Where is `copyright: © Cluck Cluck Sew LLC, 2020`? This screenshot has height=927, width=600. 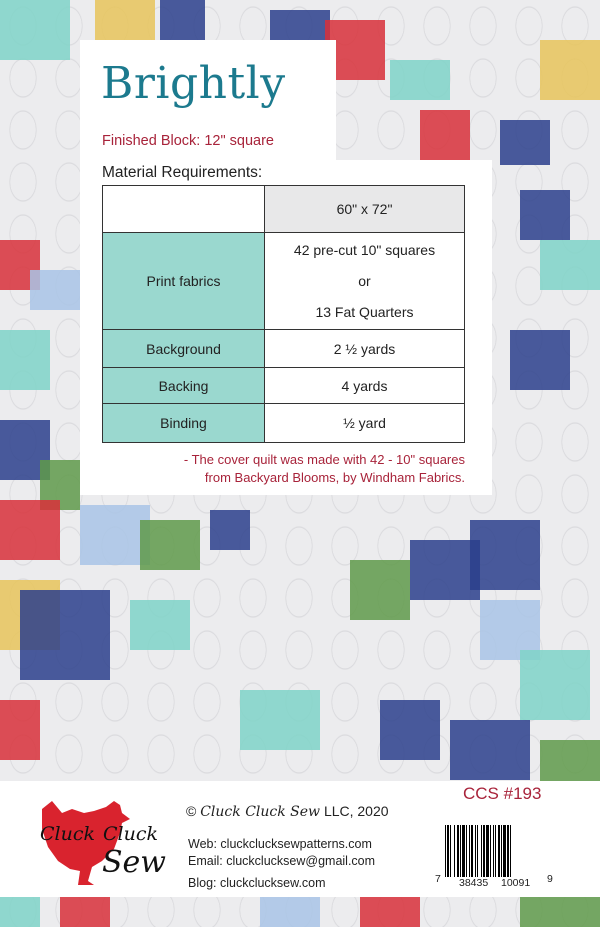
copyright: © Cluck Cluck Sew LLC, 2020 is located at coordinates (287, 811).